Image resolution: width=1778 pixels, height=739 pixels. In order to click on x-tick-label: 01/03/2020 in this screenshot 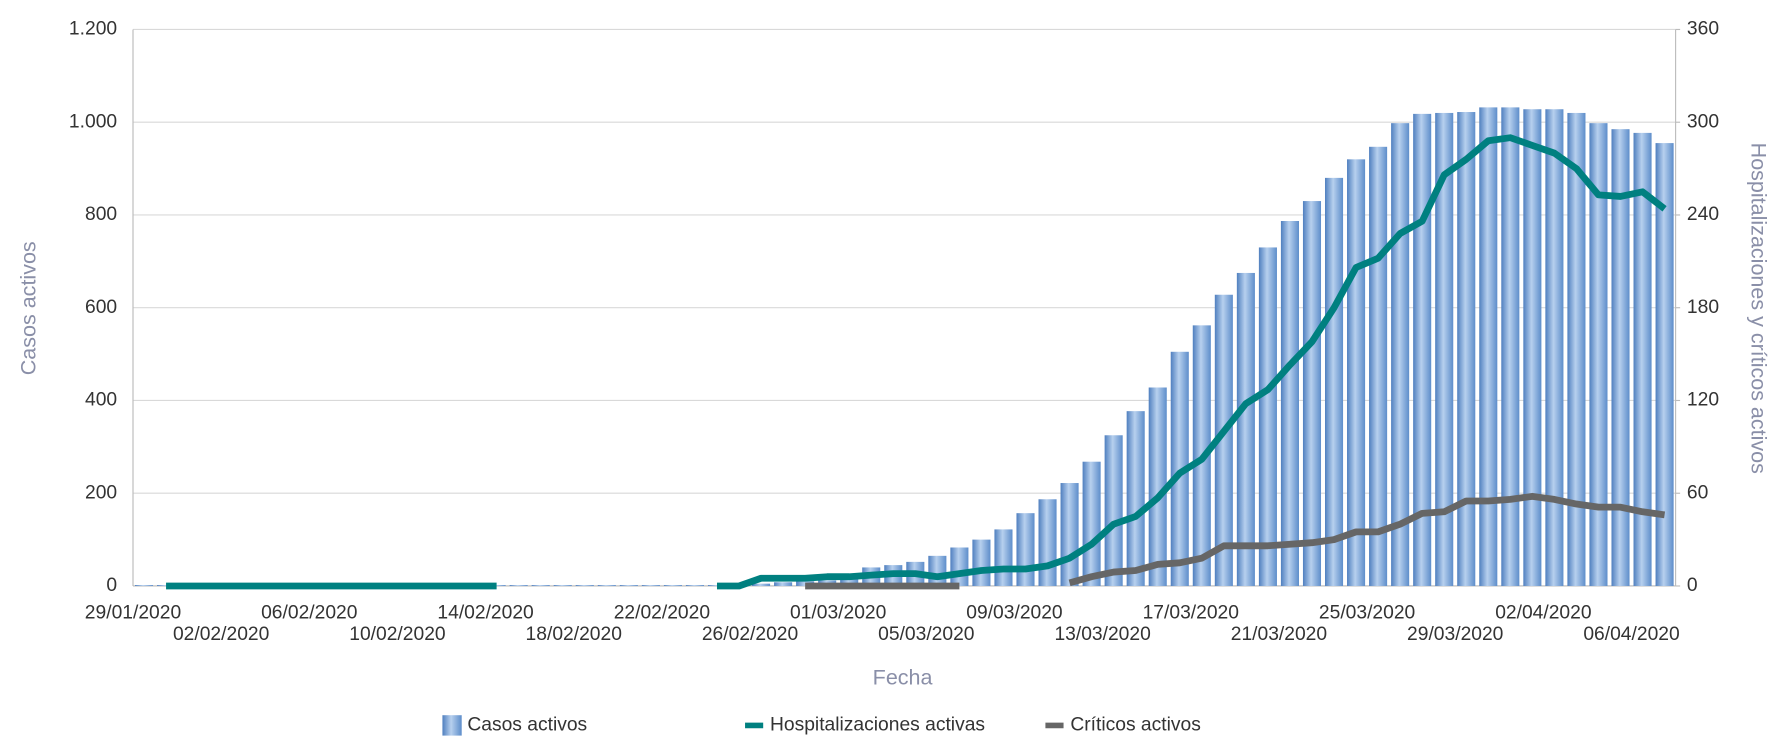, I will do `click(838, 612)`.